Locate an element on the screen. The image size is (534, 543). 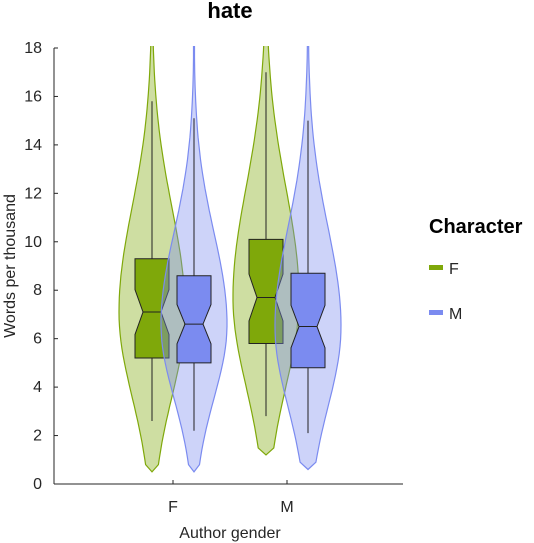
y-tick-label: 10 is located at coordinates (33, 242).